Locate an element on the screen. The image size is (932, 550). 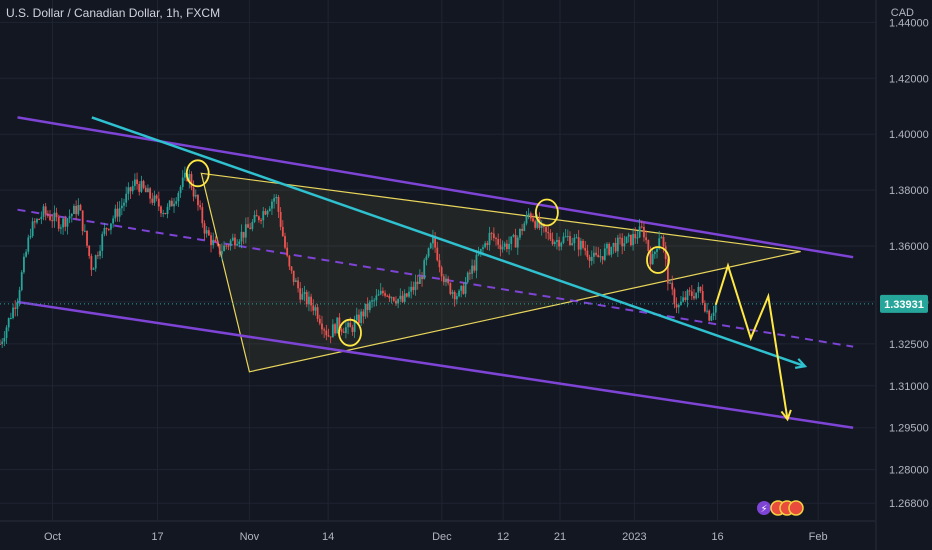
x-tick-label: Nov is located at coordinates (250, 537).